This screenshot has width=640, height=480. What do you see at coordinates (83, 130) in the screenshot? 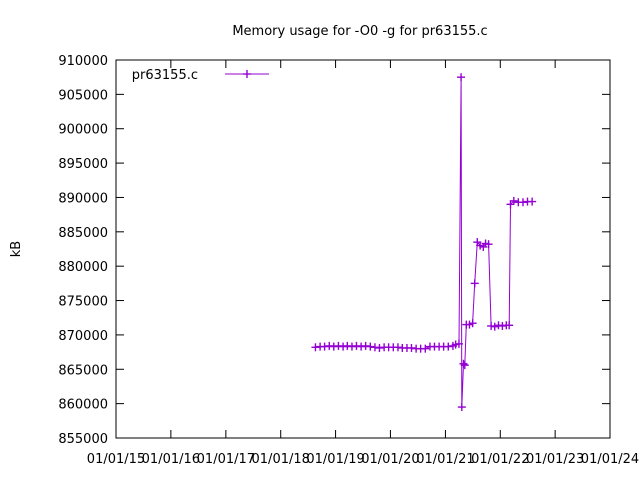
I see `y-tick-label: 900000` at bounding box center [83, 130].